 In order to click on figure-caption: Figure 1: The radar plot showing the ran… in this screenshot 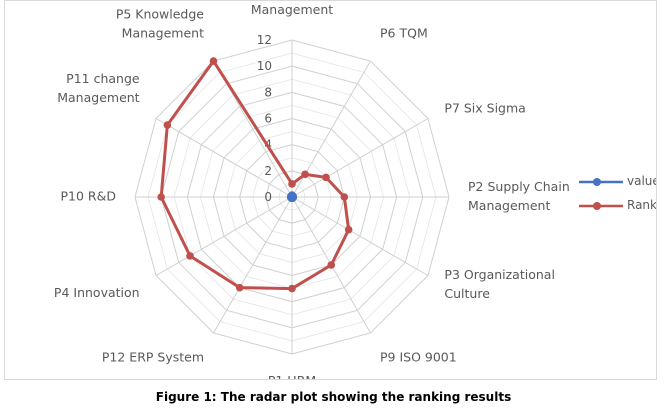, I will do `click(333, 397)`.